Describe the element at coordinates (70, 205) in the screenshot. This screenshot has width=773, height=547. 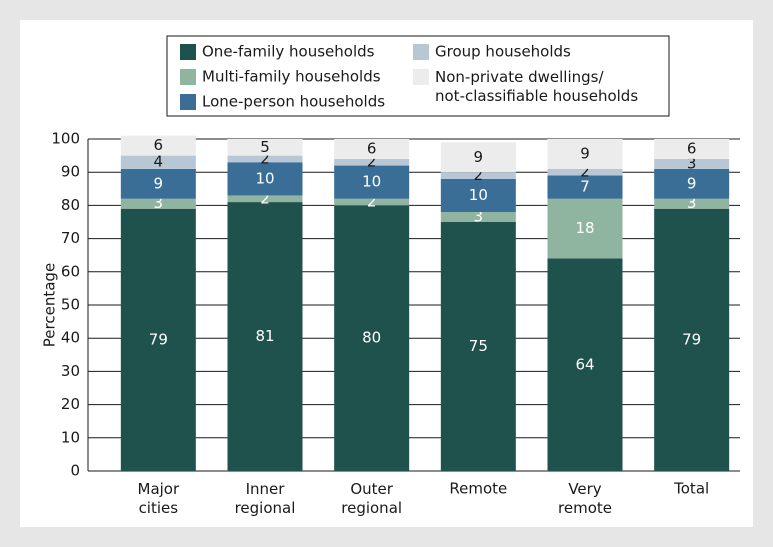
I see `y-tick-label: 80` at that location.